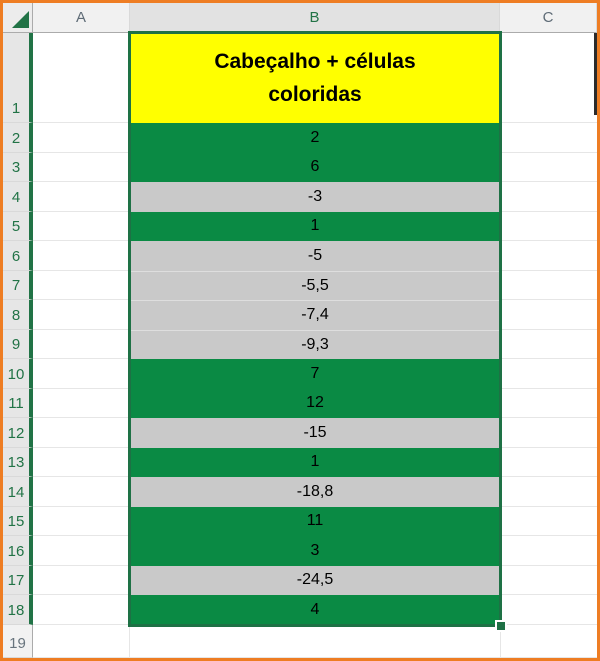  What do you see at coordinates (81, 492) in the screenshot?
I see `cell-A14` at bounding box center [81, 492].